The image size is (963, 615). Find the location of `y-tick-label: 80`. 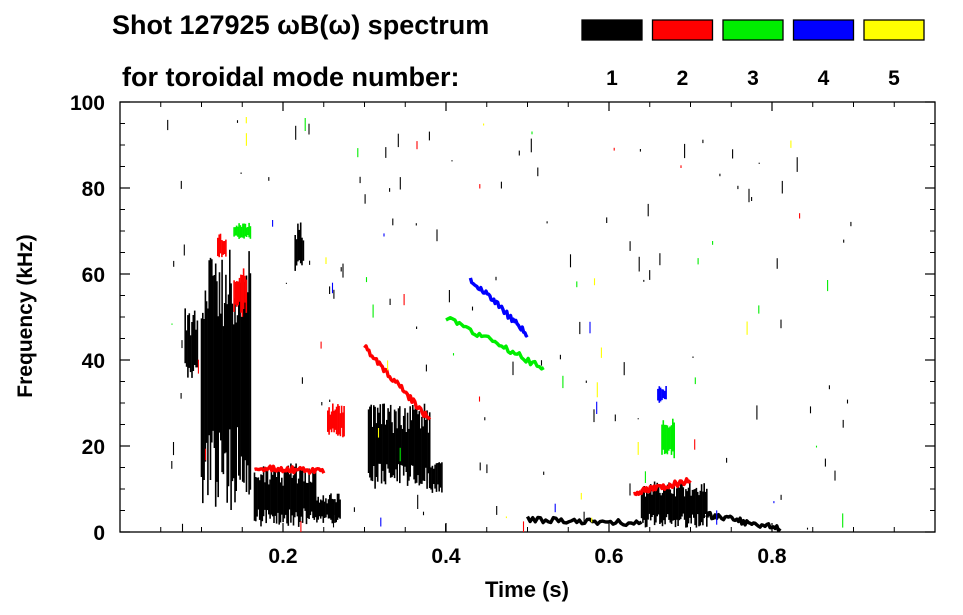

y-tick-label: 80 is located at coordinates (93, 189).